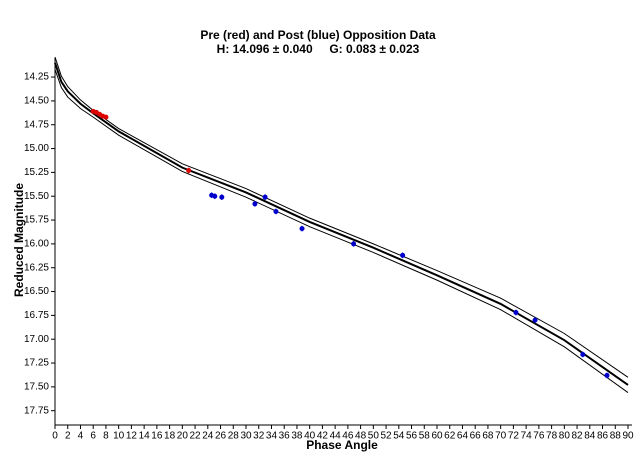  I want to click on y-tick-label: 14.75, so click(36, 124).